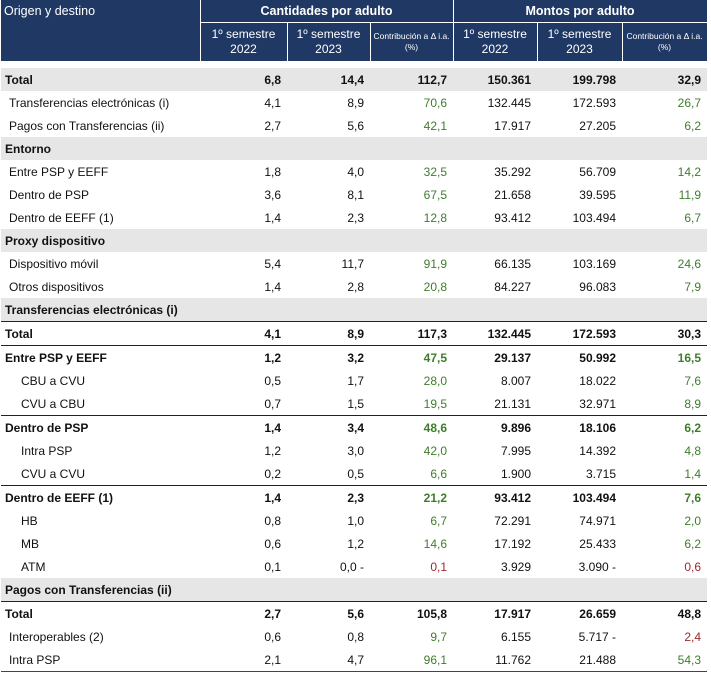 This screenshot has width=711, height=674. I want to click on origin-destination-header: Origen y destino, so click(101, 31).